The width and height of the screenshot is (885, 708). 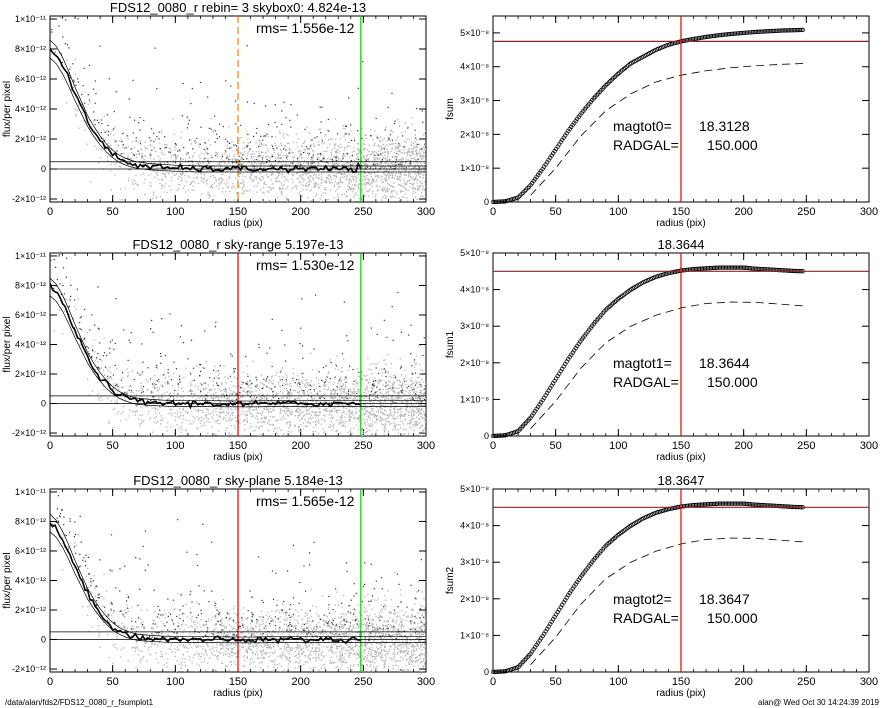 I want to click on profile1-ytick-label: -2×10⁻¹², so click(x=29, y=433).